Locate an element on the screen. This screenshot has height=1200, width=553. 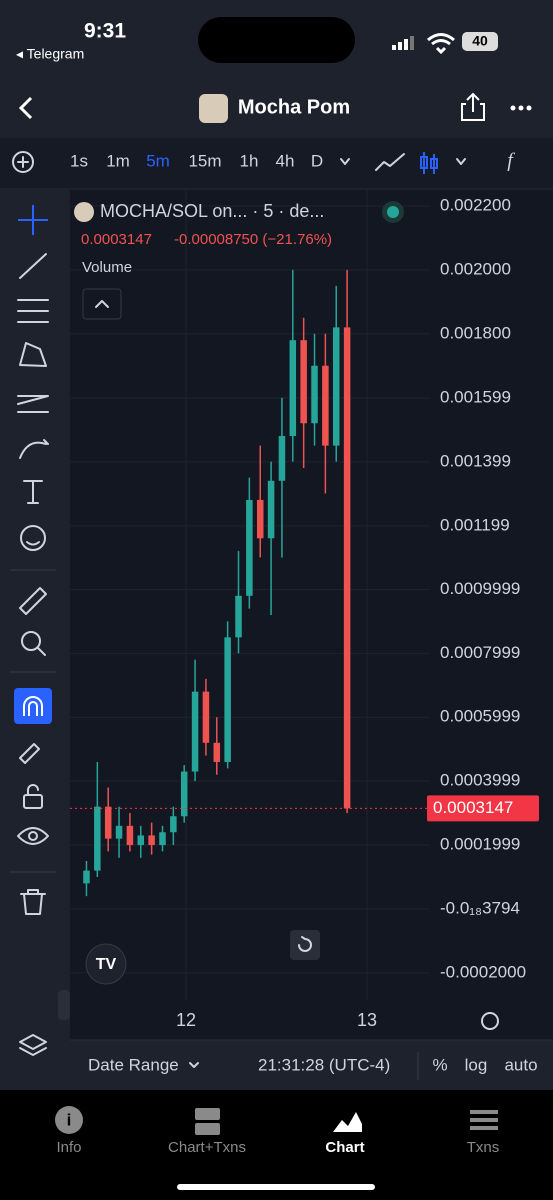
intervals: 1s 1m 5m 15m 1h 4h D is located at coordinates (196, 160).